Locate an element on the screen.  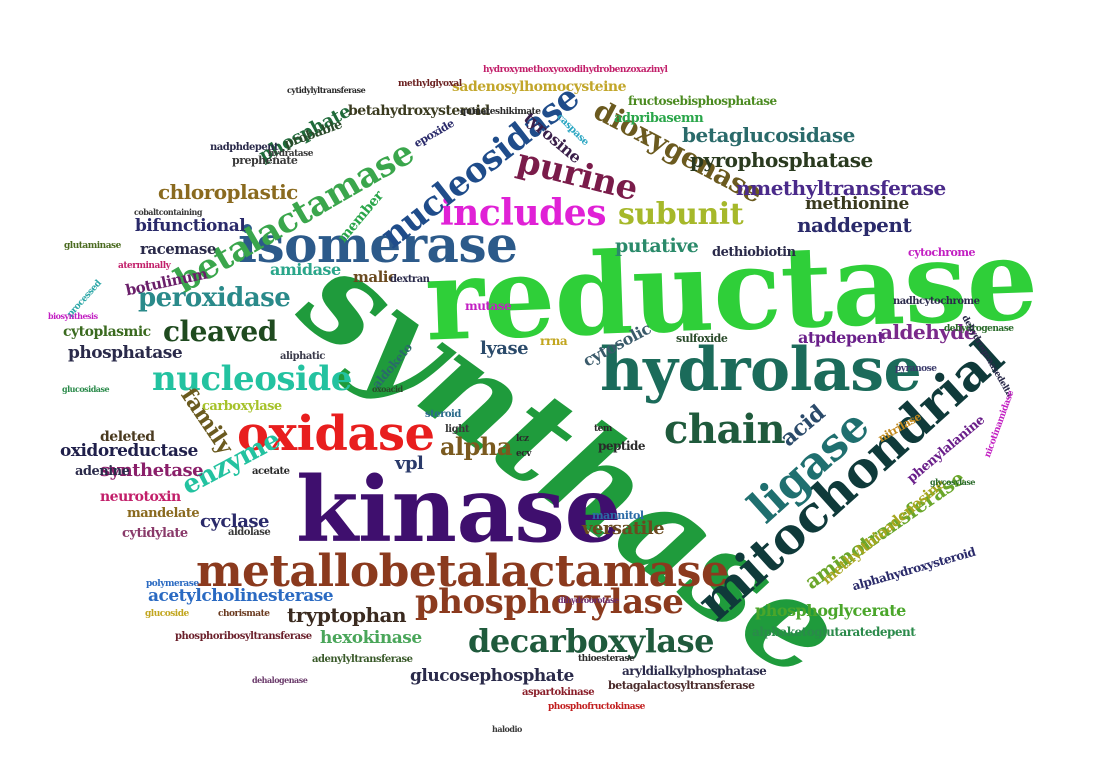
cloud-word: mannitol is located at coordinates (618, 515).